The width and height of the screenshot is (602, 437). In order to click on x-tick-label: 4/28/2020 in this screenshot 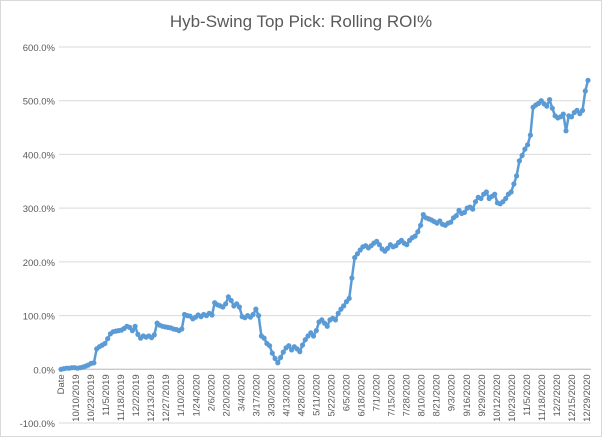, I will do `click(301, 395)`.